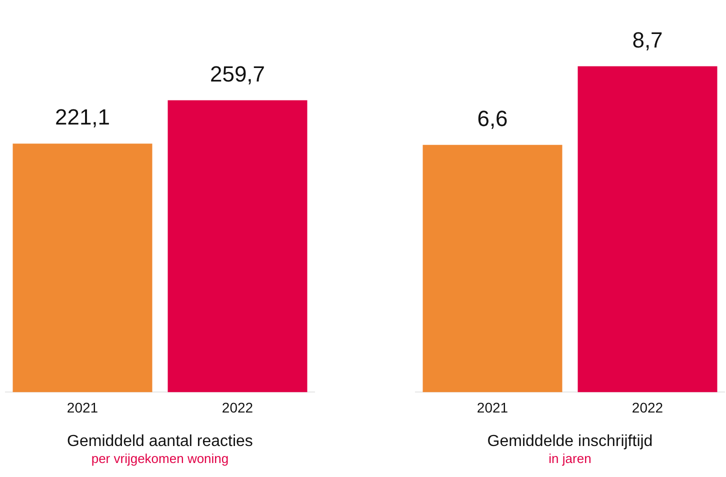  I want to click on x-axis-title: Gemiddelde inschrijftijd, so click(570, 442).